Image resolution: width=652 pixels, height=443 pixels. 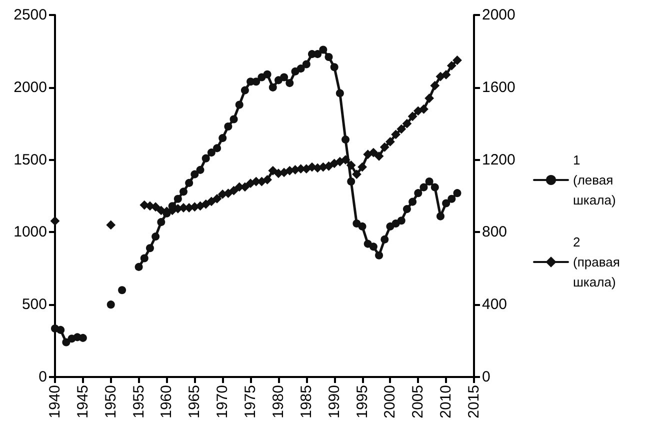 I want to click on x-tick-label: 2010, so click(x=446, y=401).